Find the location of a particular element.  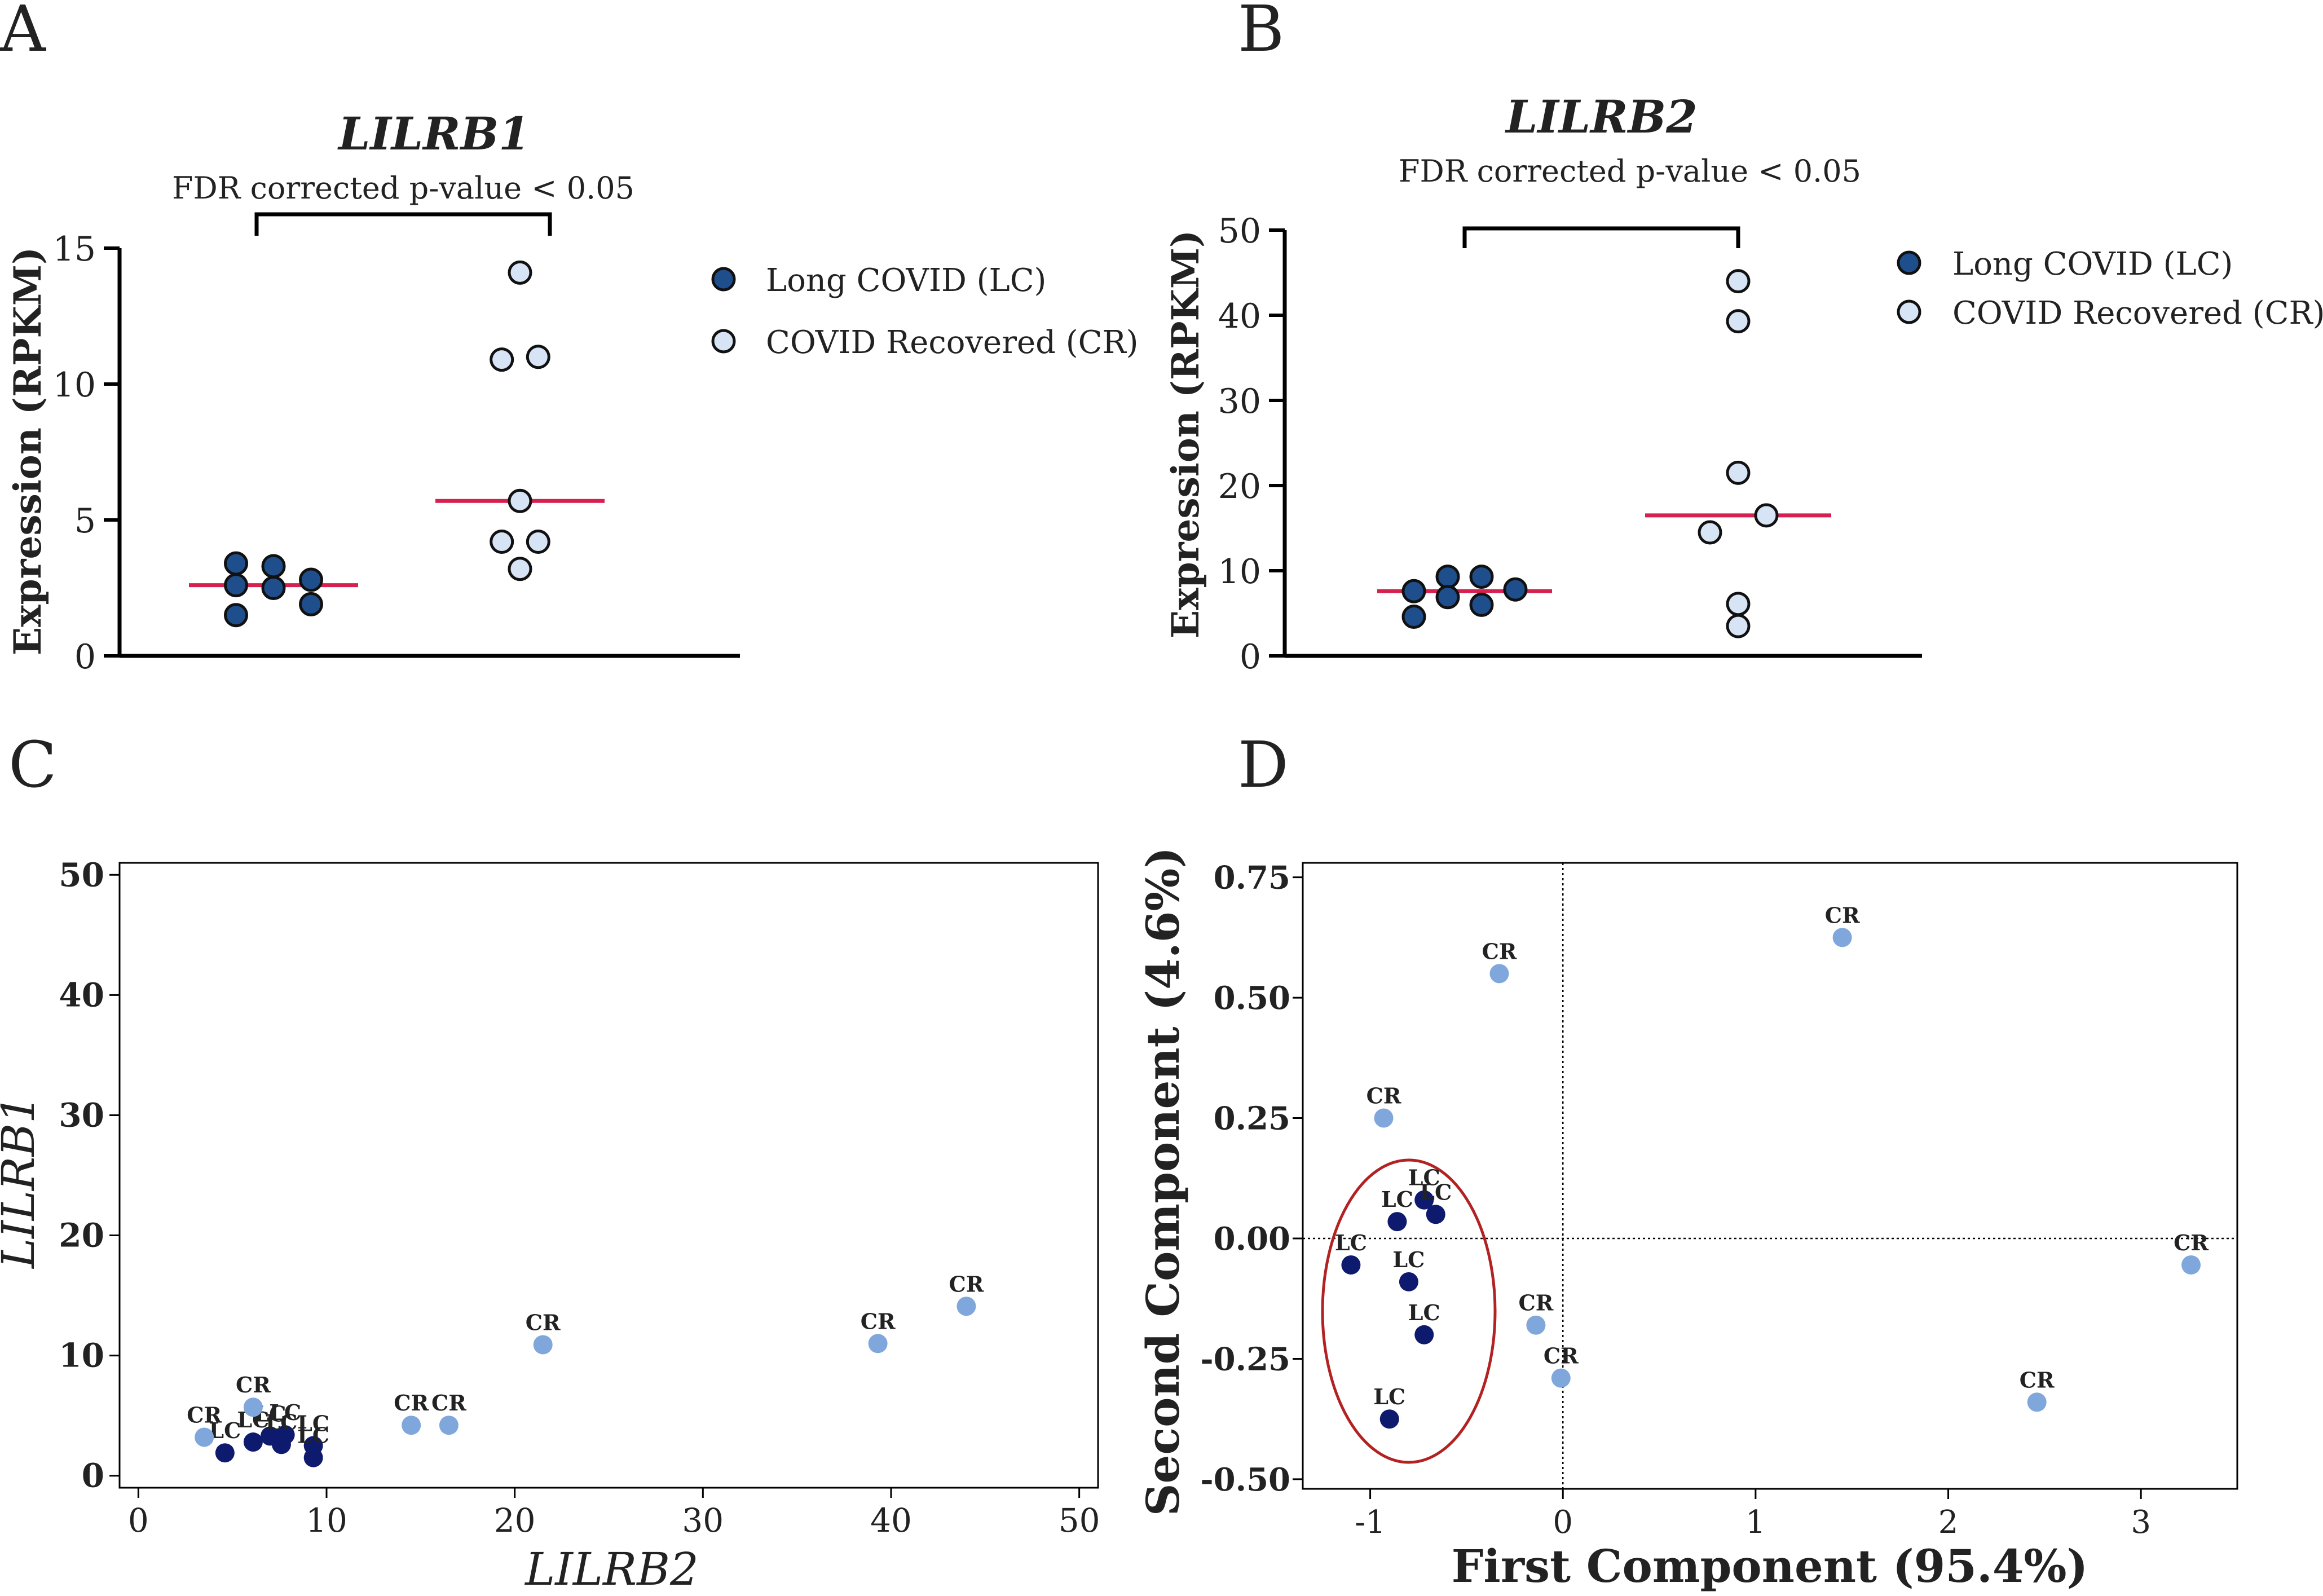

panel-d-x-label: First Component (95.4%) is located at coordinates (1770, 1566).